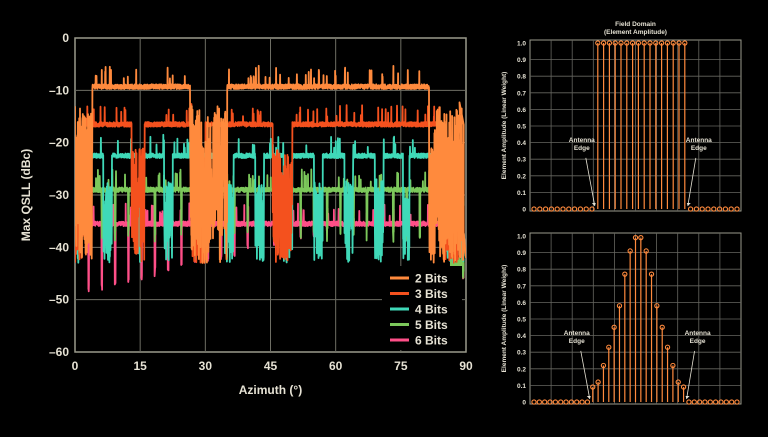 This screenshot has height=437, width=768. What do you see at coordinates (521, 77) in the screenshot?
I see `y-tick-label: 0.8` at bounding box center [521, 77].